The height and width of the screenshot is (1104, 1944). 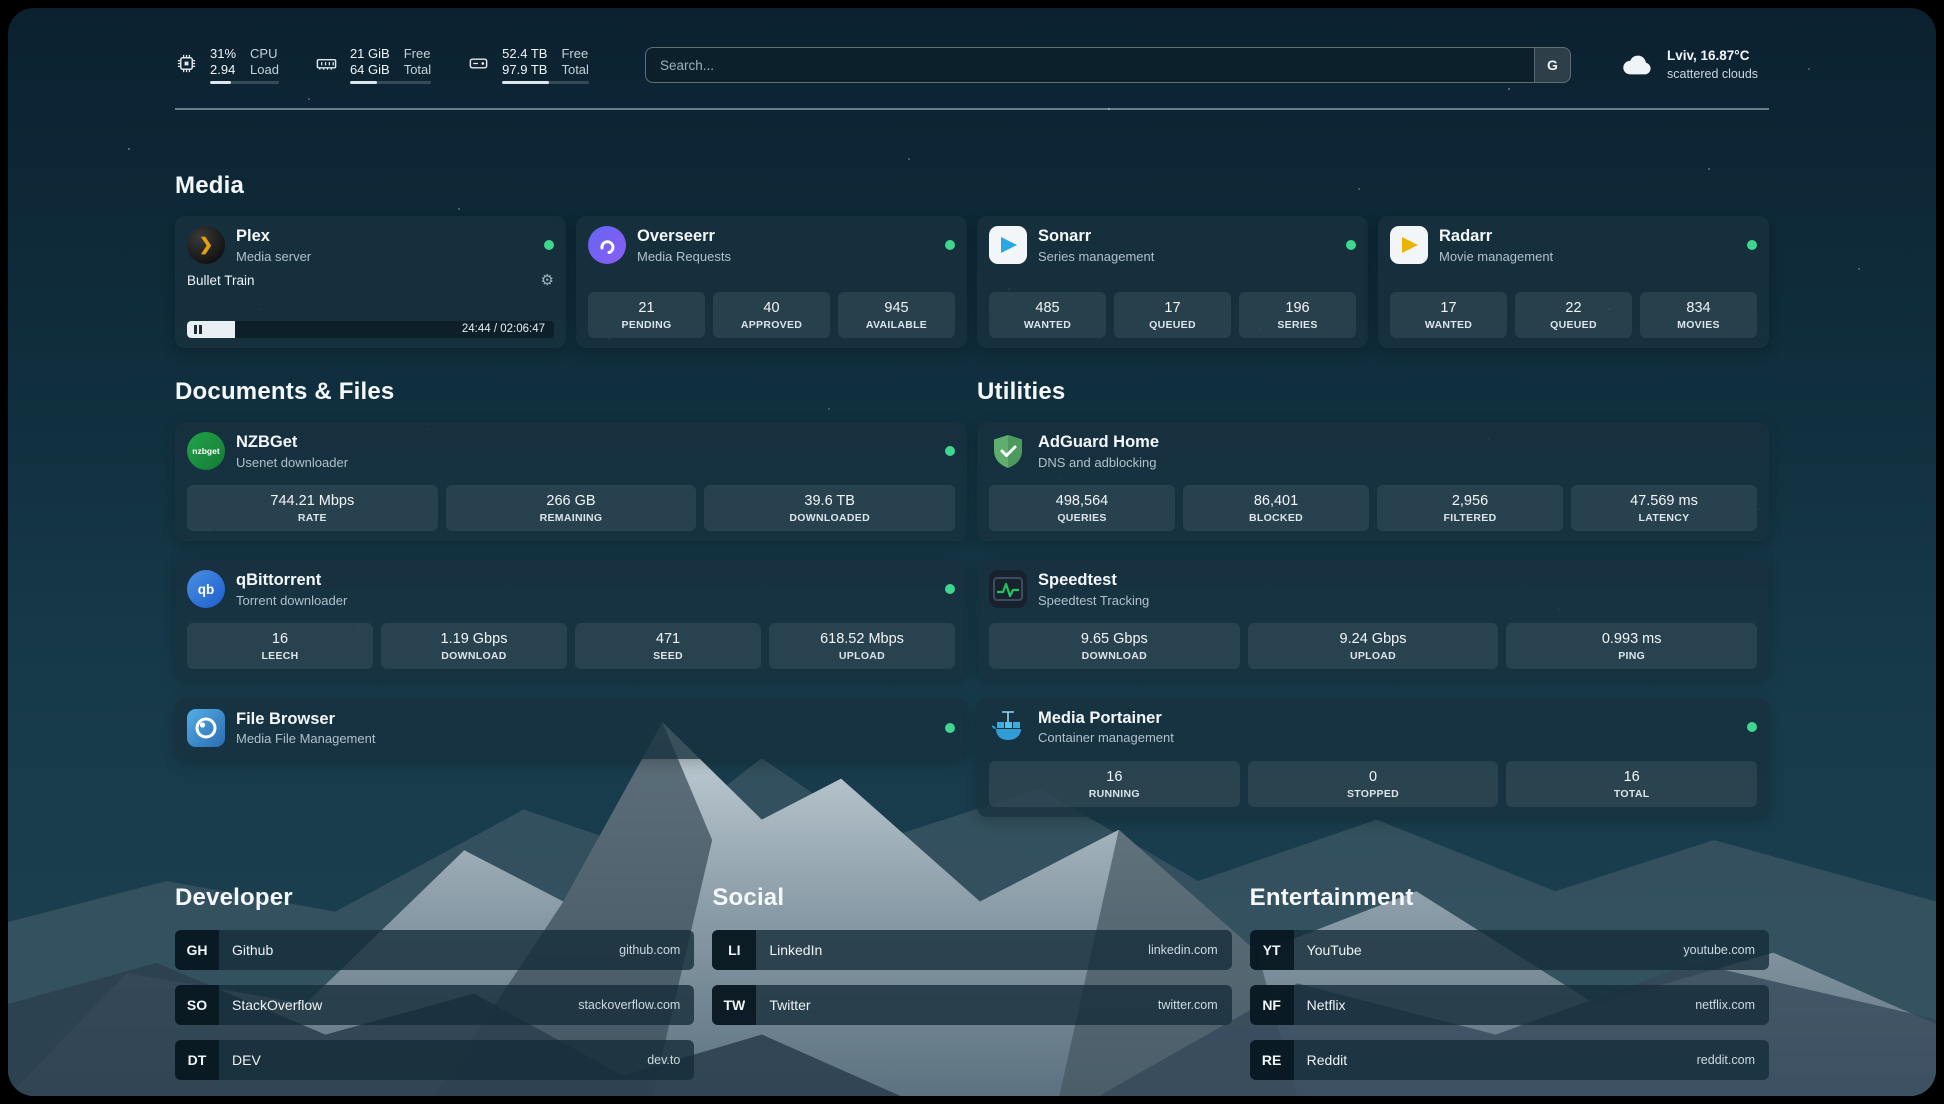 What do you see at coordinates (1008, 589) in the screenshot?
I see `speedtest-icon` at bounding box center [1008, 589].